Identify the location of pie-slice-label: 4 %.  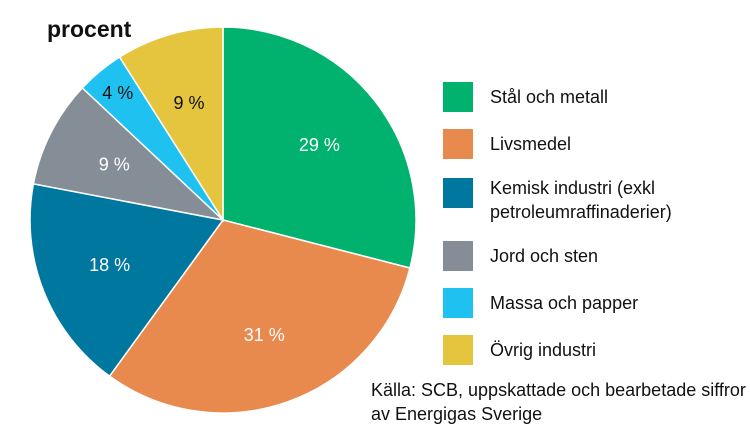
(117, 93).